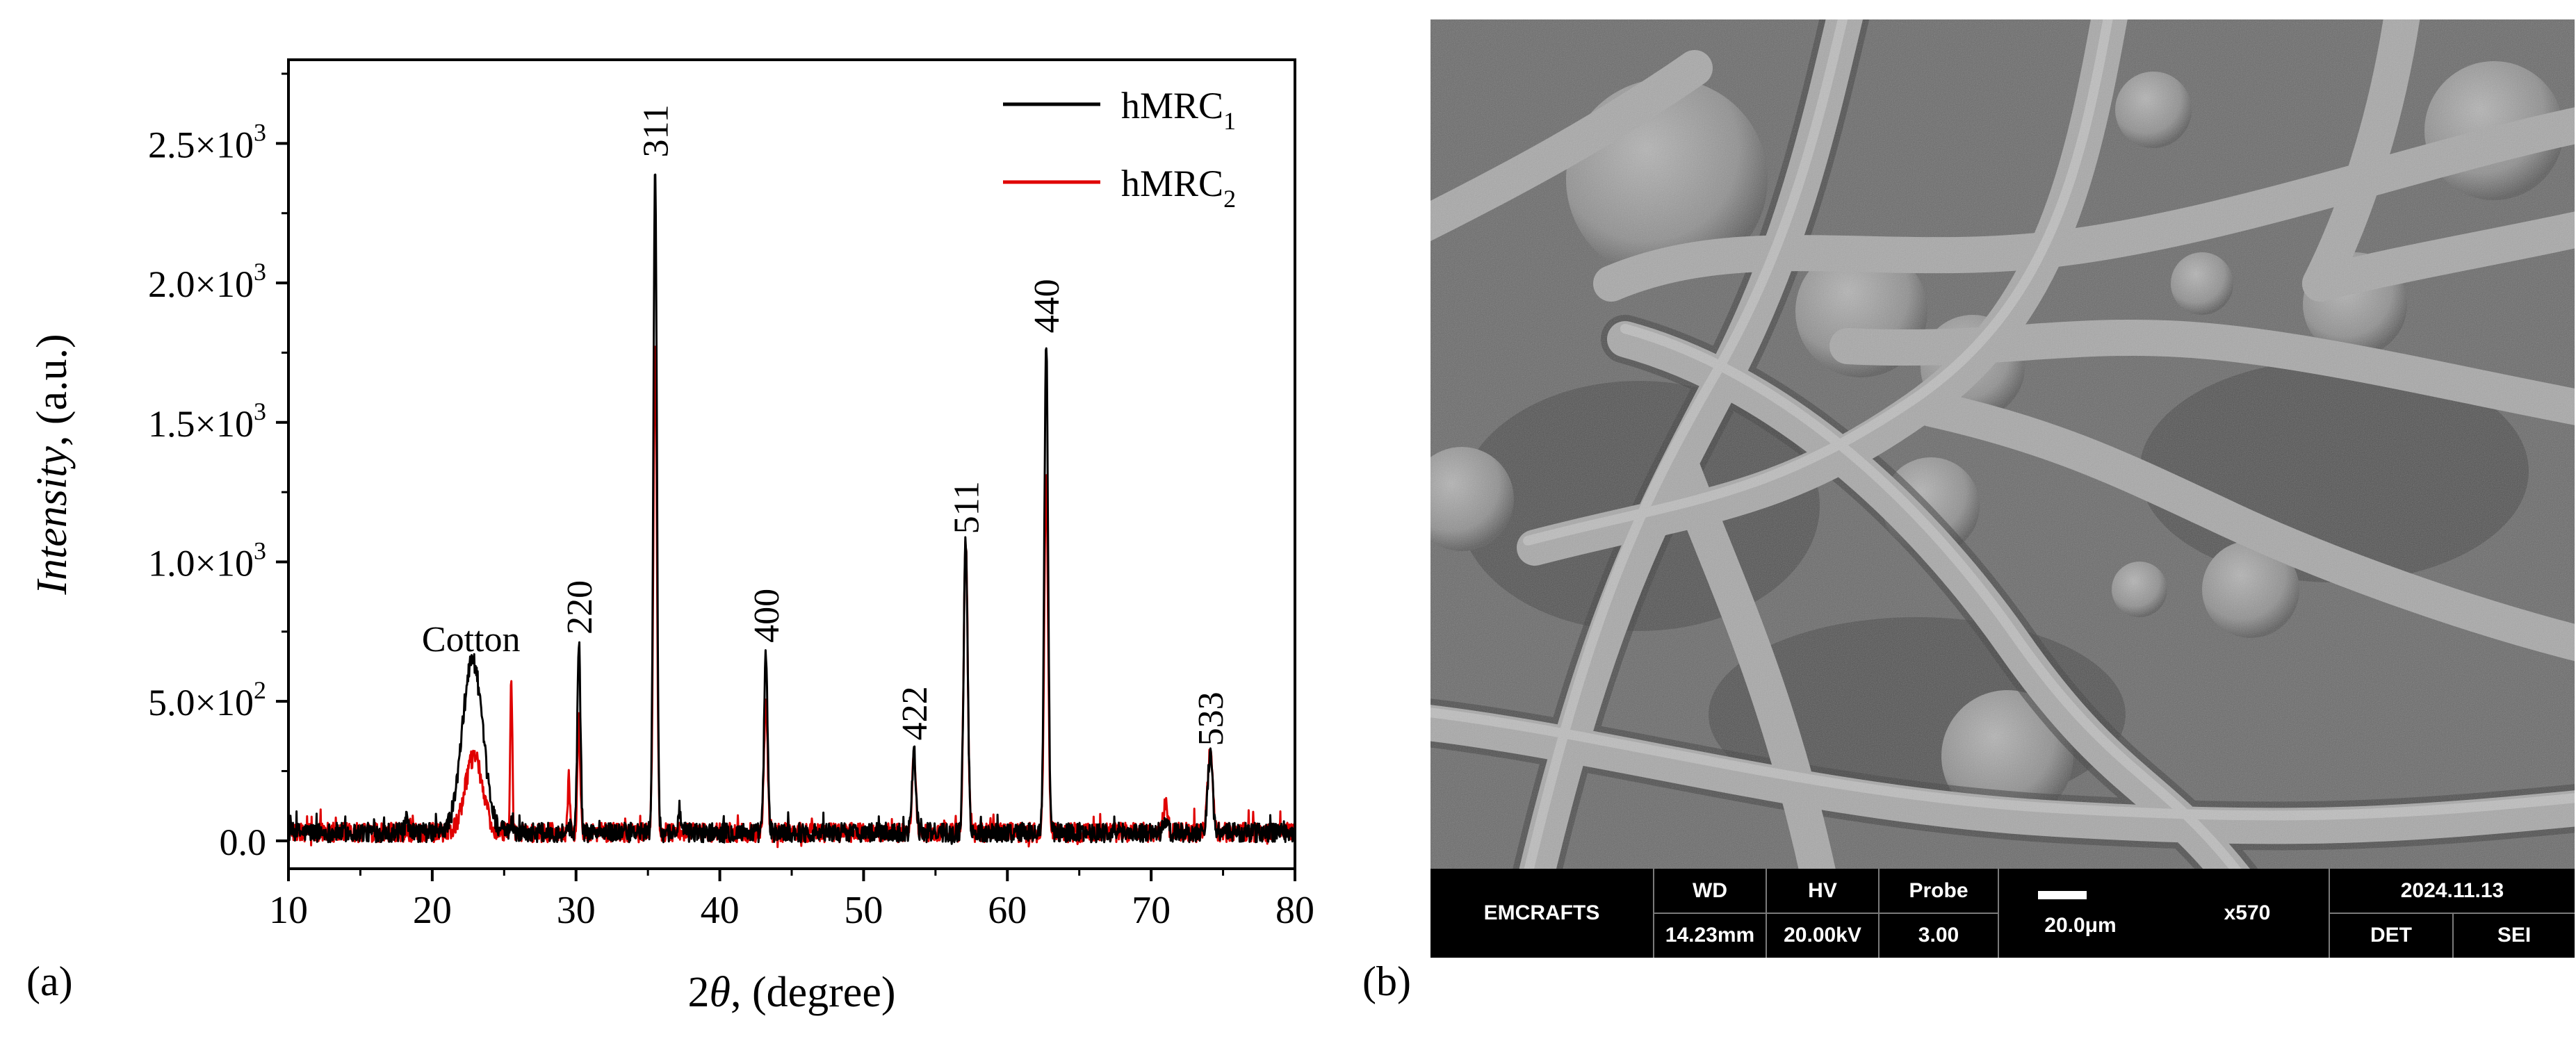  What do you see at coordinates (791, 900) in the screenshot?
I see `x-axis-ticks: 10 20 30 40 50 60 70 80` at bounding box center [791, 900].